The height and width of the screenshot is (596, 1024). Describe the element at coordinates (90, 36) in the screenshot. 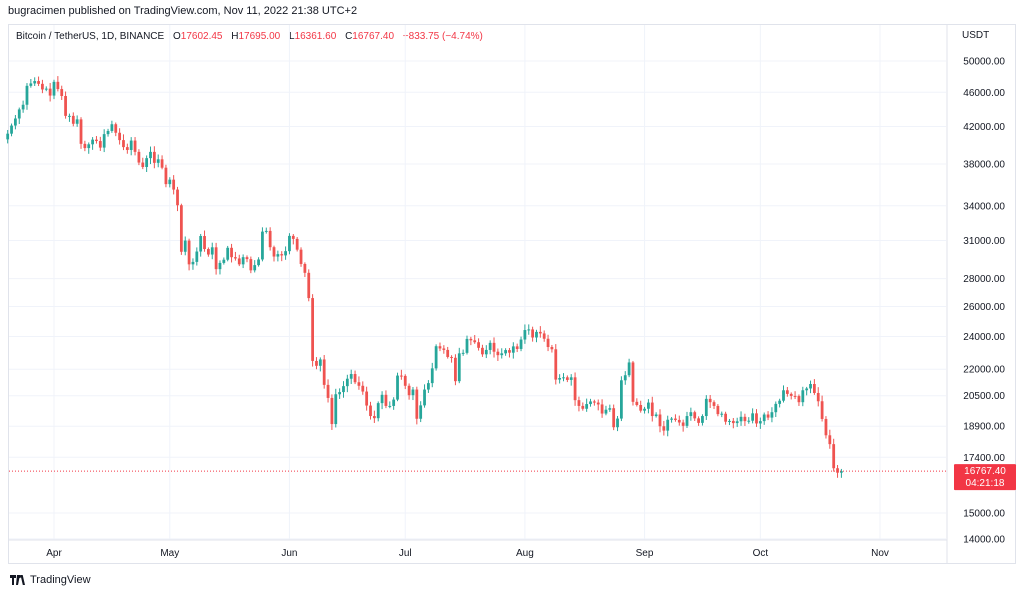

I see `symbol-title: Bitcoin / TetherUS, 1D, BINANCE` at that location.